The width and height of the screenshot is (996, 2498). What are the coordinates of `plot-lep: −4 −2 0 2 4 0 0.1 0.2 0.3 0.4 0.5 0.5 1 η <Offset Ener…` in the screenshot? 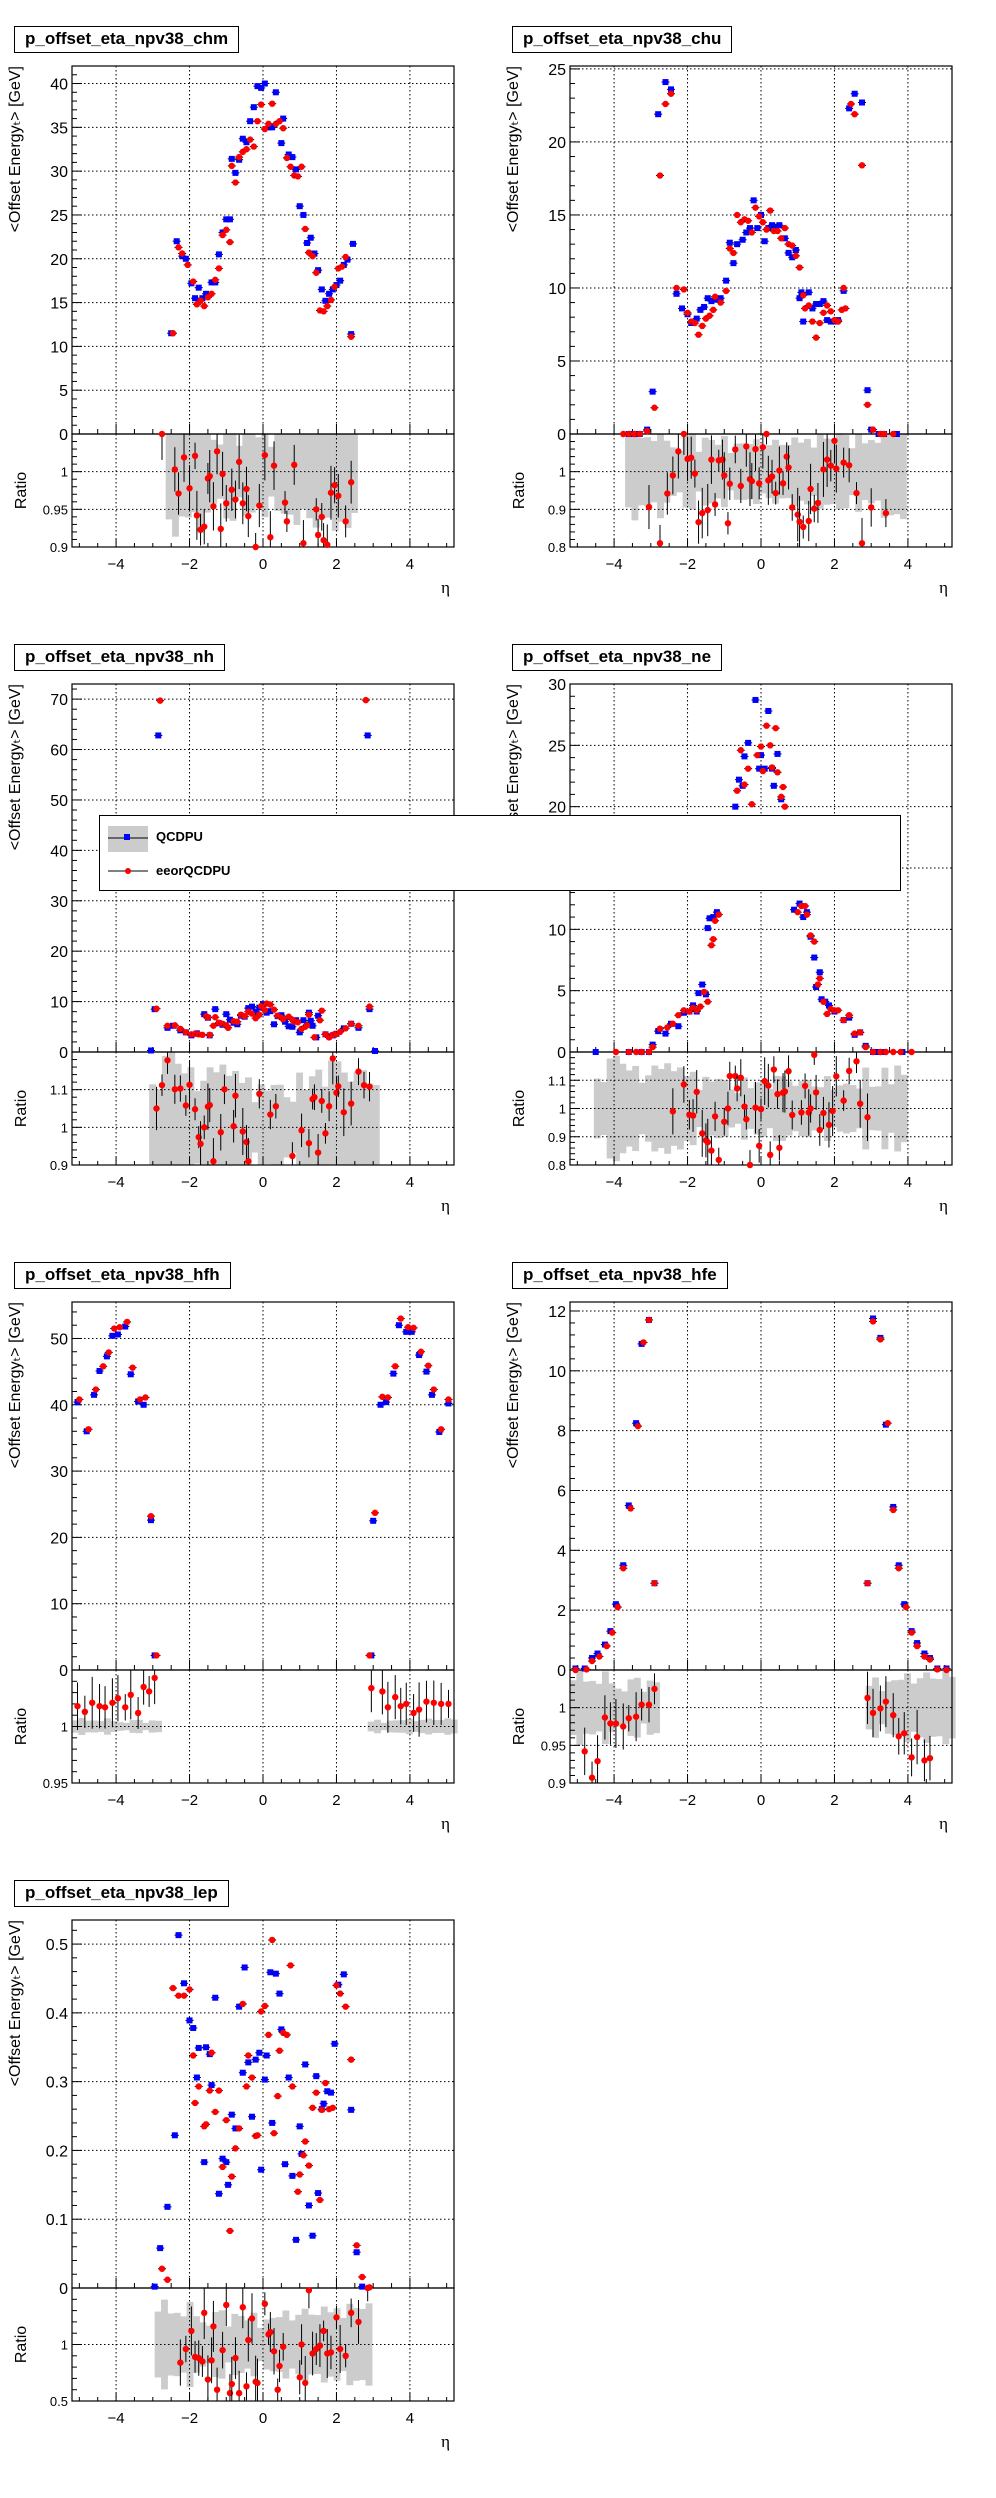 It's located at (231, 2185).